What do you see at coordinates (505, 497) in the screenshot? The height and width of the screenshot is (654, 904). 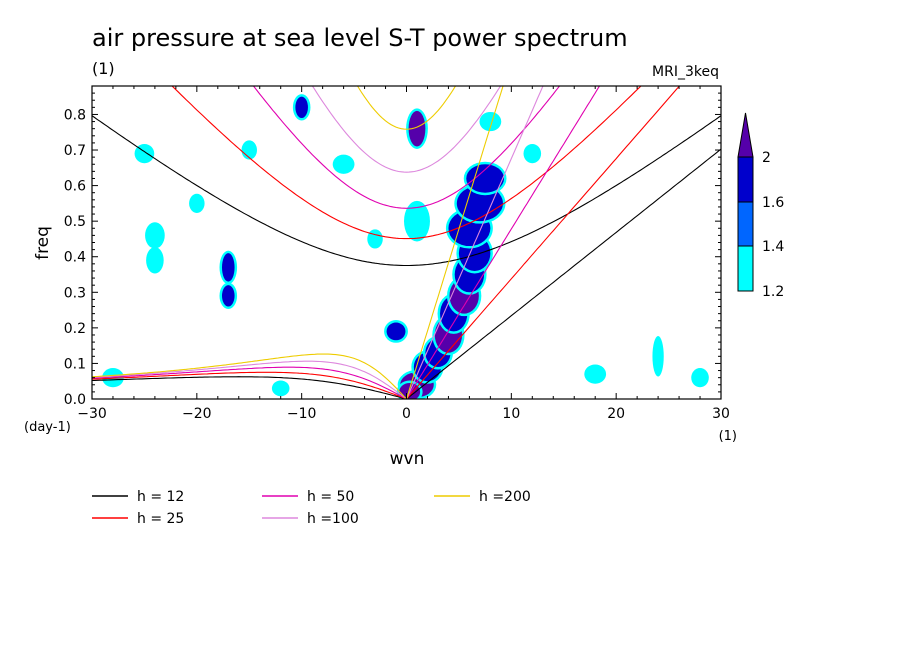 I see `legend-label: h =200` at bounding box center [505, 497].